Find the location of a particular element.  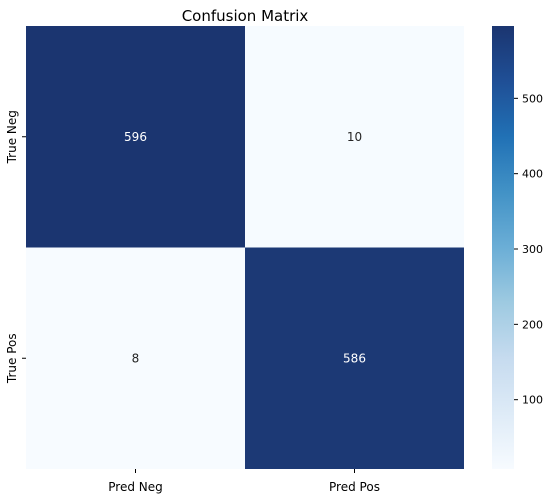

y-tick-label: True Pos is located at coordinates (12, 358).